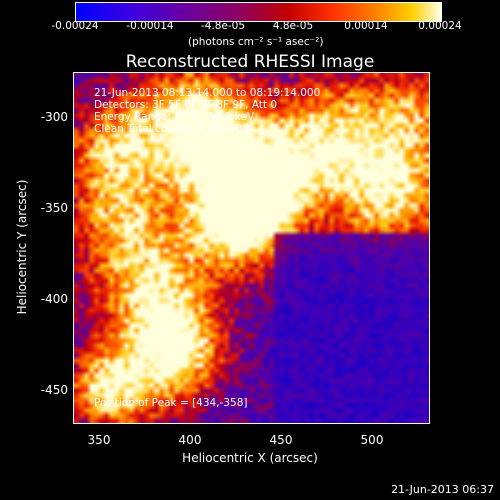 Image resolution: width=500 pixels, height=500 pixels. Describe the element at coordinates (22, 247) in the screenshot. I see `y-axis-label: Heliocentric Y (arcsec)` at that location.